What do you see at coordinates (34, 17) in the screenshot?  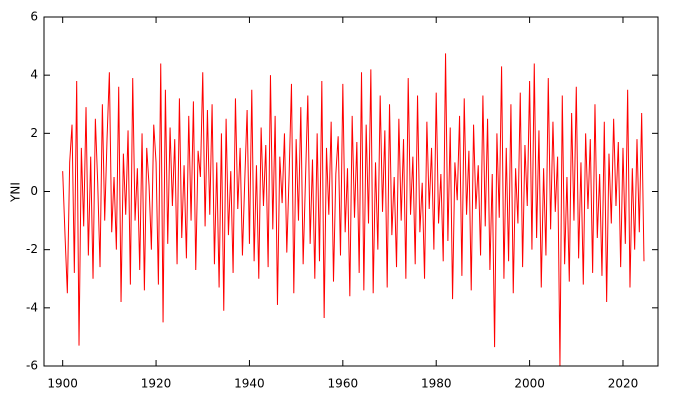 I see `y-tick-label: 6` at bounding box center [34, 17].